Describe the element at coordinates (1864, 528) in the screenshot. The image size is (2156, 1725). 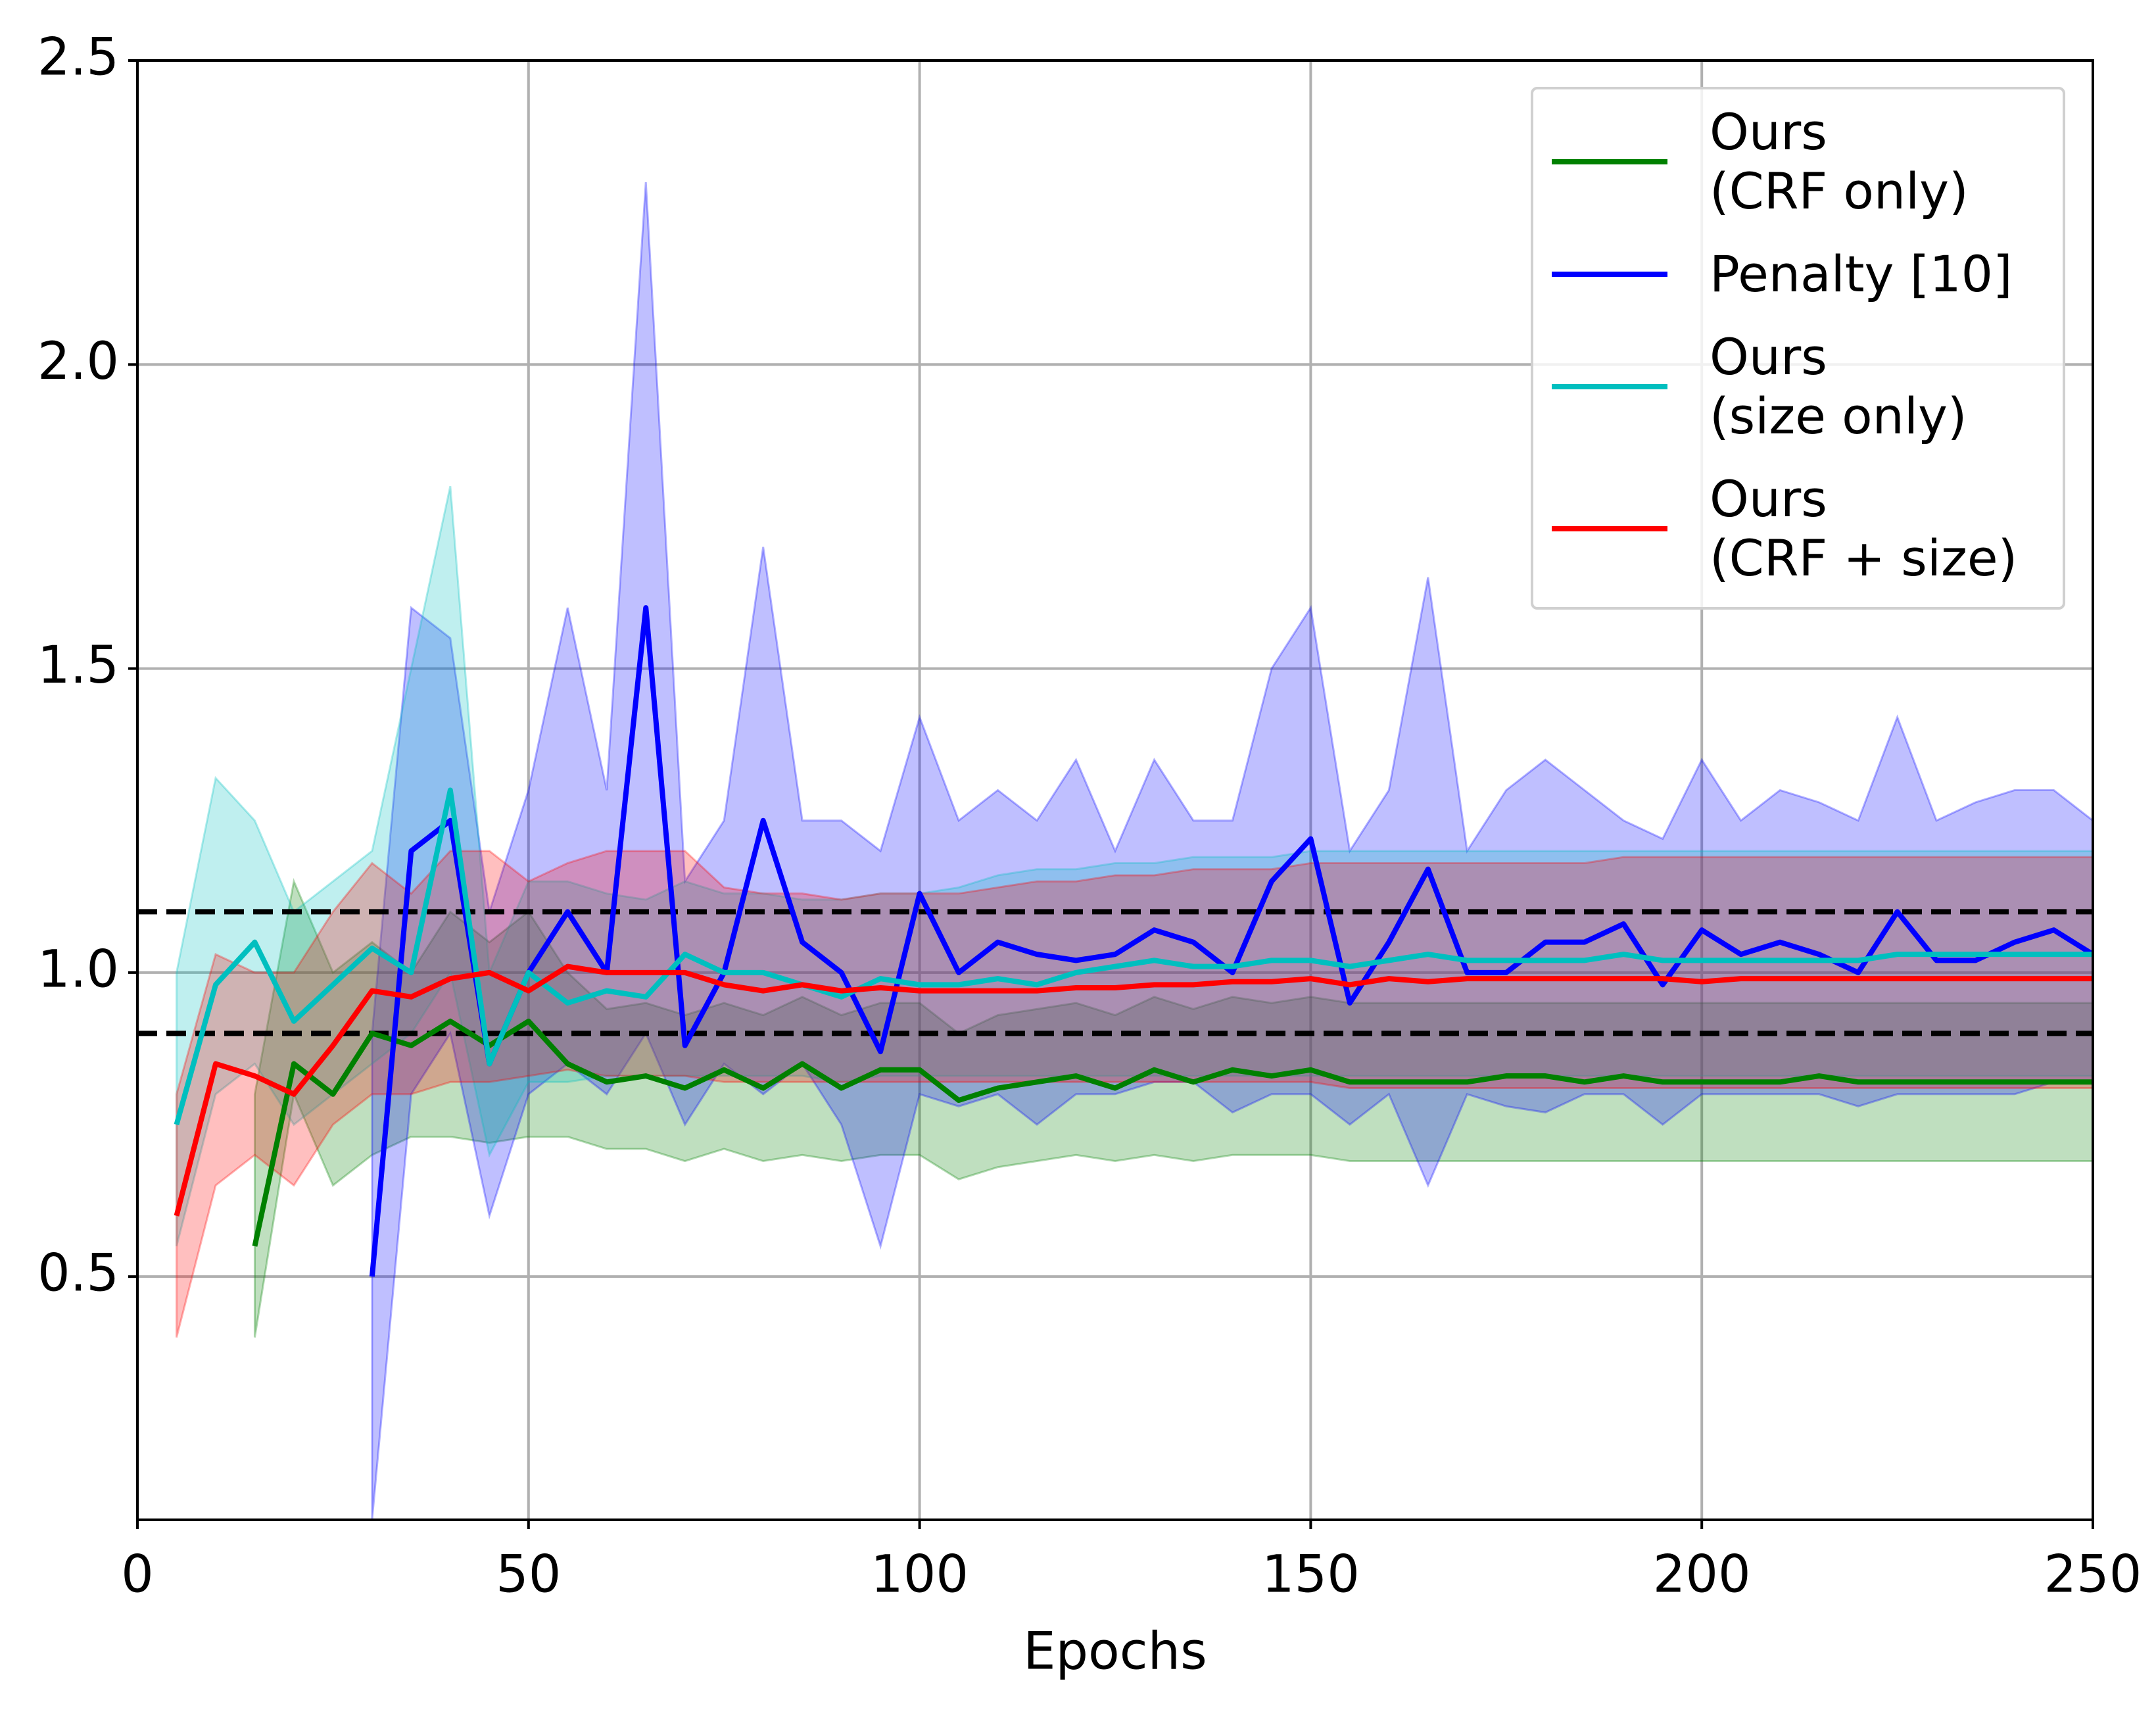
I see `legend-label: Ours (CRF + size)` at that location.